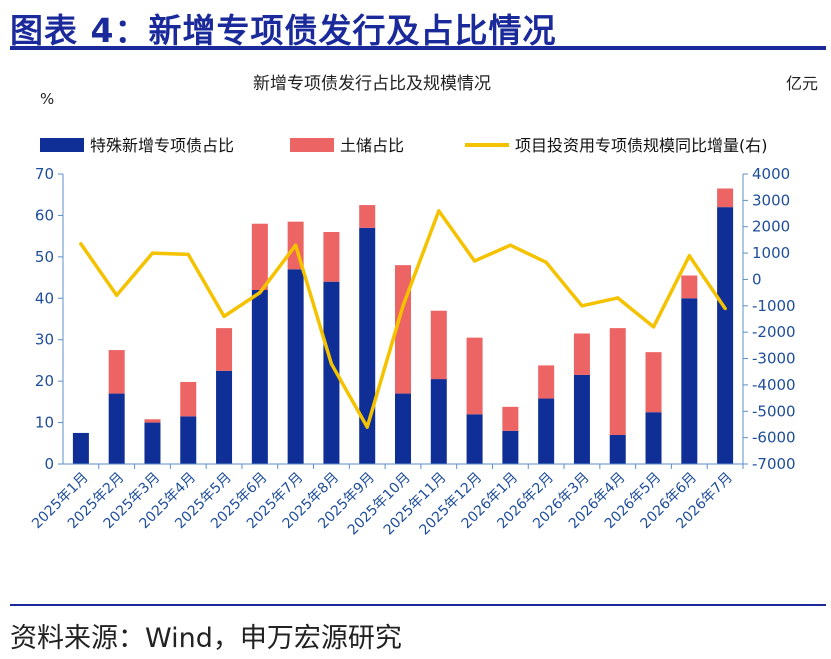 The image size is (831, 659). What do you see at coordinates (771, 174) in the screenshot?
I see `y-tick-label-right: 4000` at bounding box center [771, 174].